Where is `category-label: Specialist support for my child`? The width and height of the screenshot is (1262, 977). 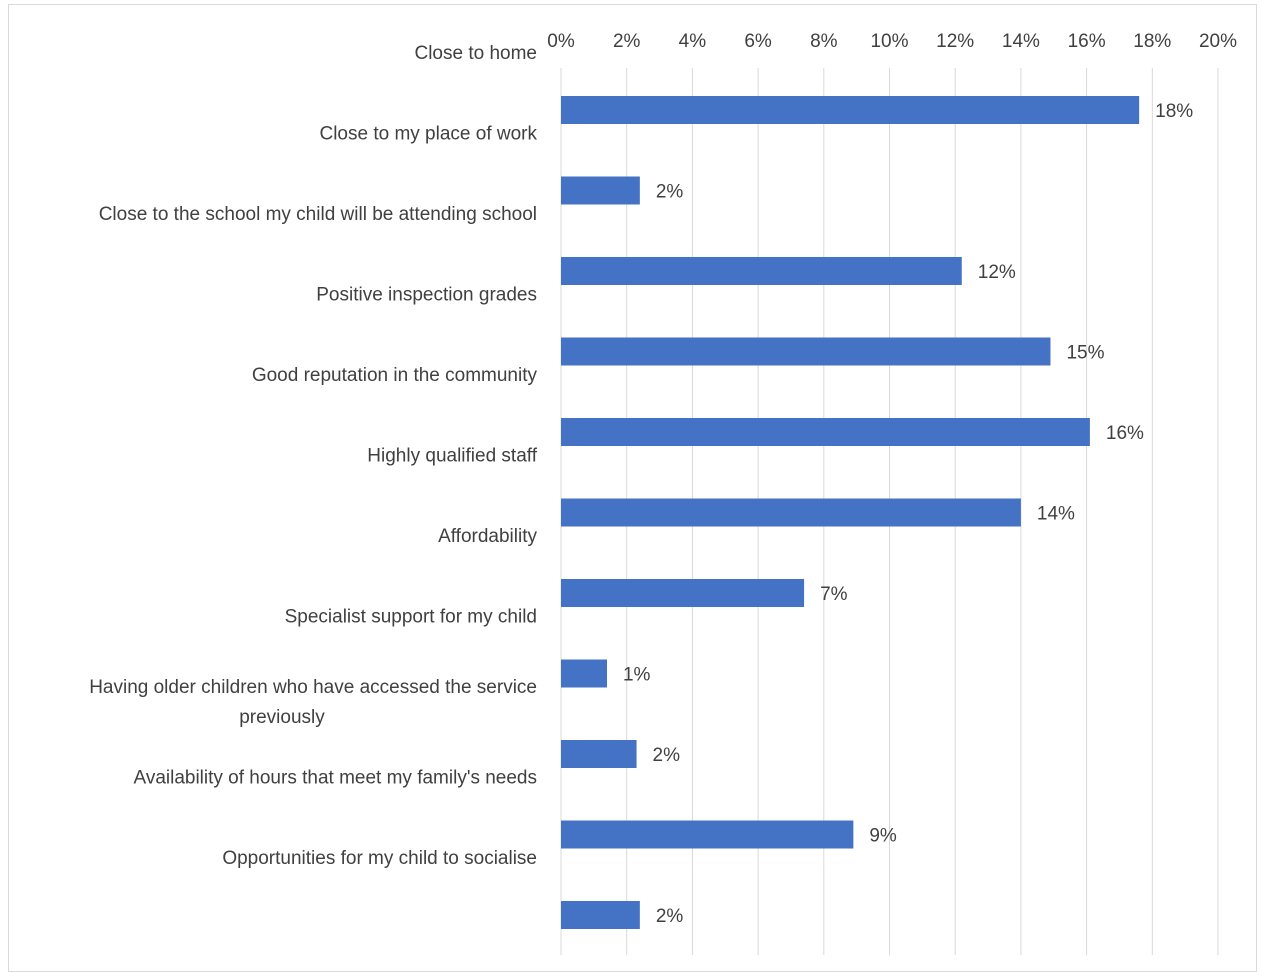 category-label: Specialist support for my child is located at coordinates (411, 617).